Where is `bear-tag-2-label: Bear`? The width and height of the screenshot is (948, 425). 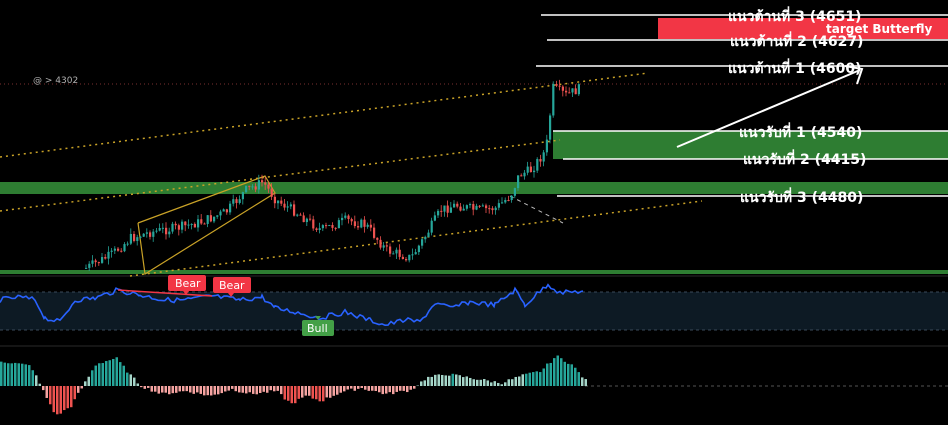 bear-tag-2-label: Bear is located at coordinates (232, 285).